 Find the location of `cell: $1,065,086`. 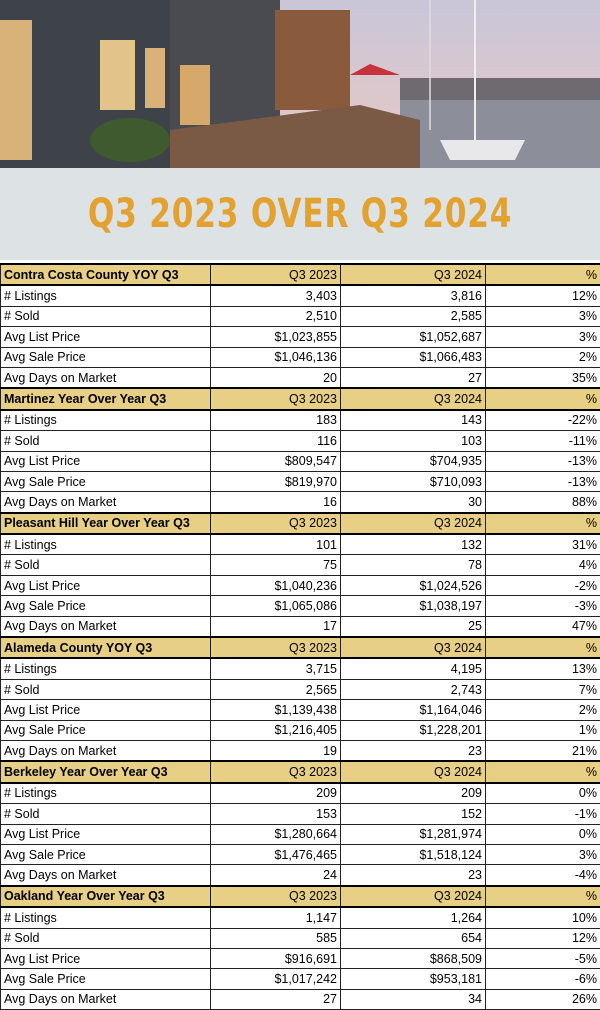

cell: $1,065,086 is located at coordinates (276, 606).